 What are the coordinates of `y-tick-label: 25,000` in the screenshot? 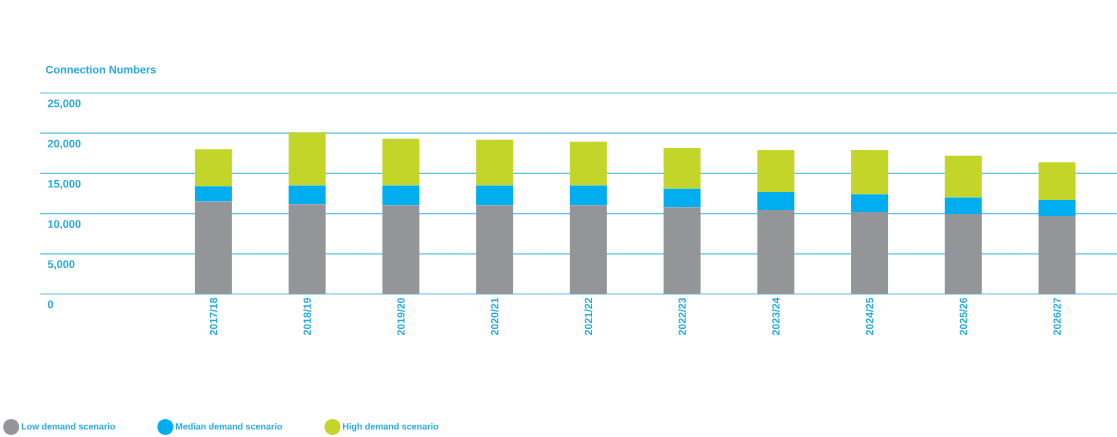 It's located at (64, 104).